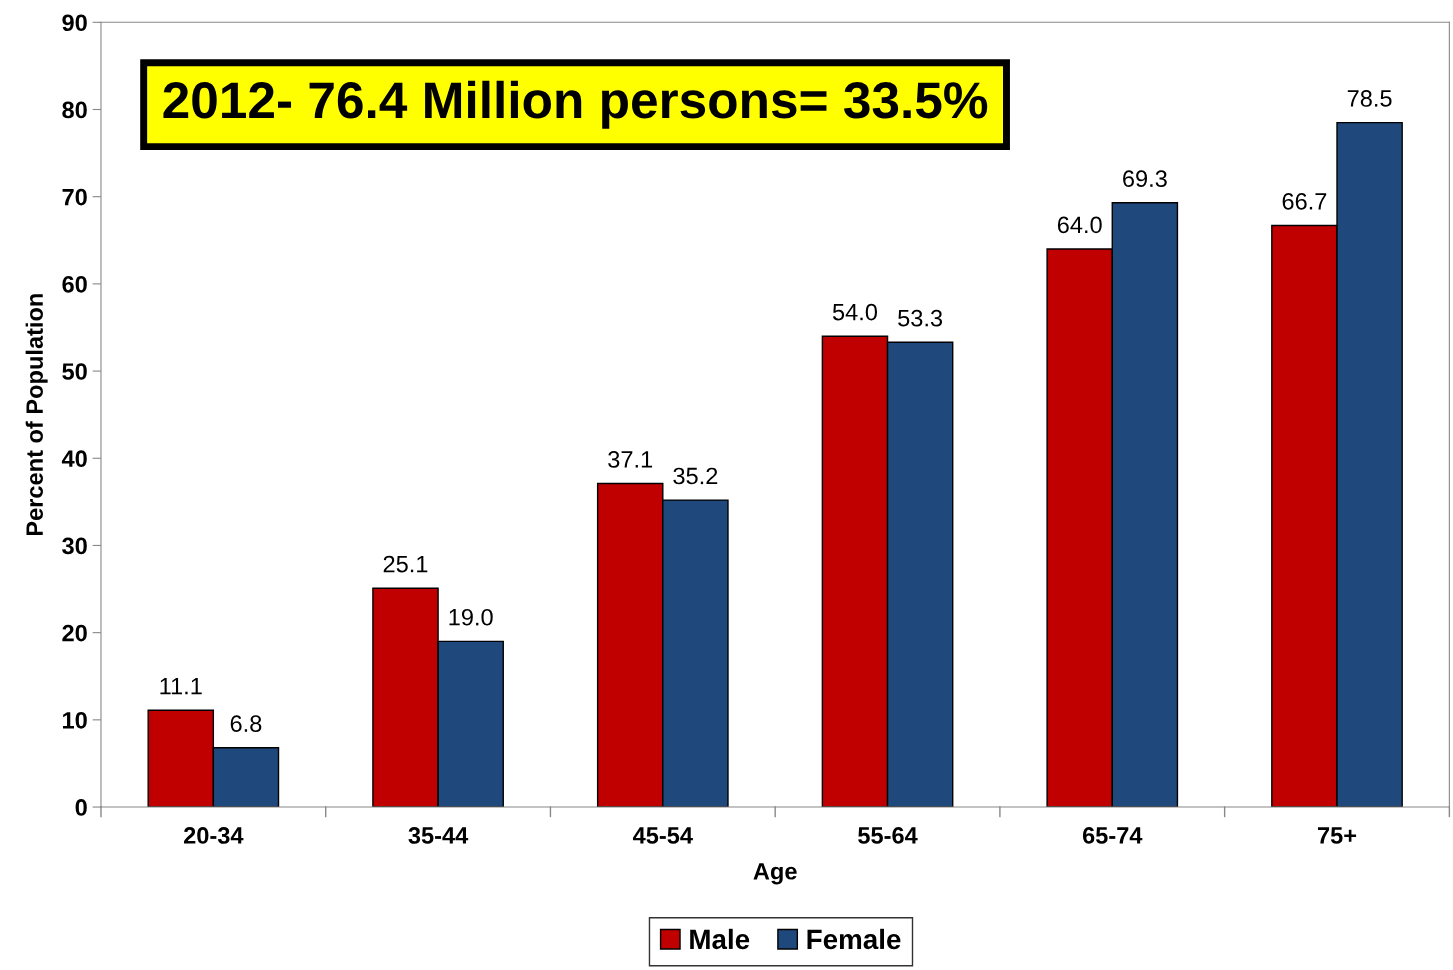 The height and width of the screenshot is (970, 1453). I want to click on text: 64.0, so click(1079, 225).